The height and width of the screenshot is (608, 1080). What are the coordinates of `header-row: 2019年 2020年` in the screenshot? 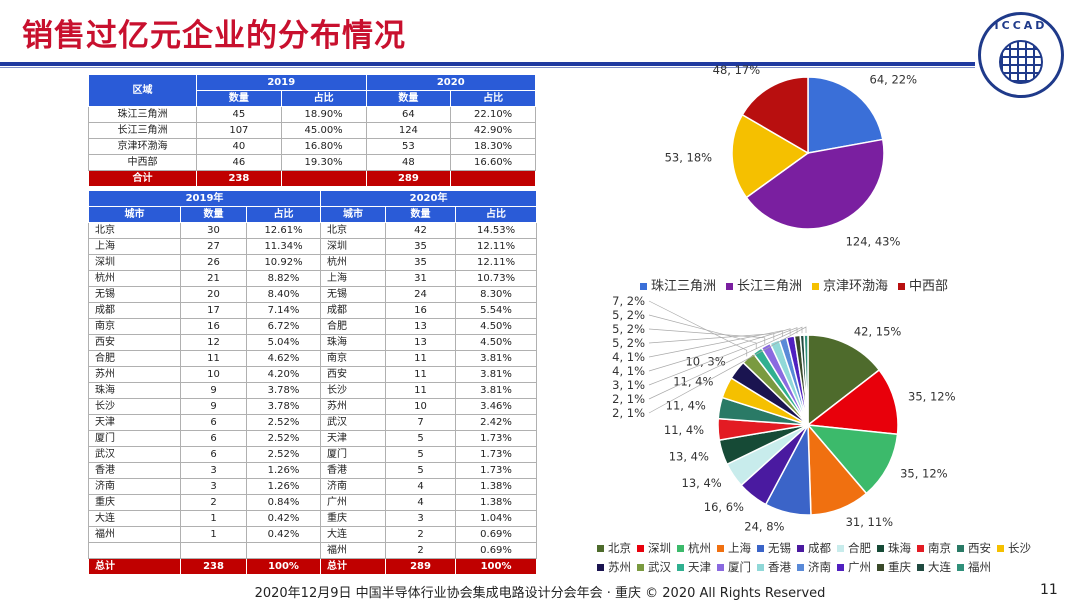 It's located at (312, 198).